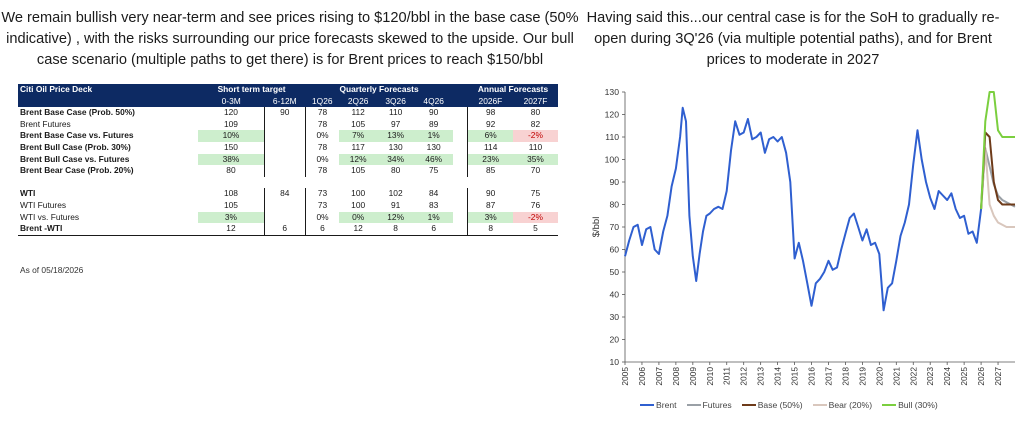  Describe the element at coordinates (288, 205) in the screenshot. I see `table-row: WTI Futures 105 73 100 91 83 87 76` at that location.